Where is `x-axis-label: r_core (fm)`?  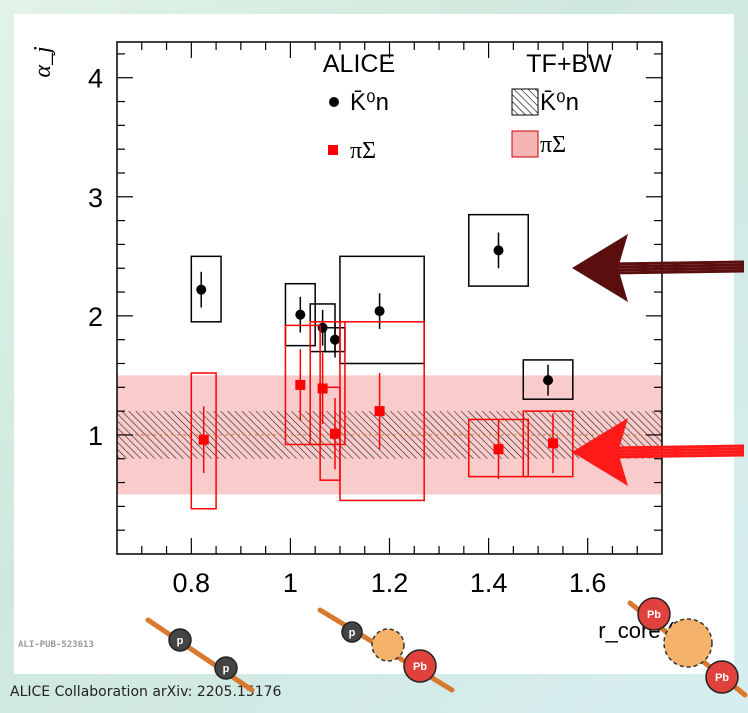
x-axis-label: r_core (fm) is located at coordinates (652, 630).